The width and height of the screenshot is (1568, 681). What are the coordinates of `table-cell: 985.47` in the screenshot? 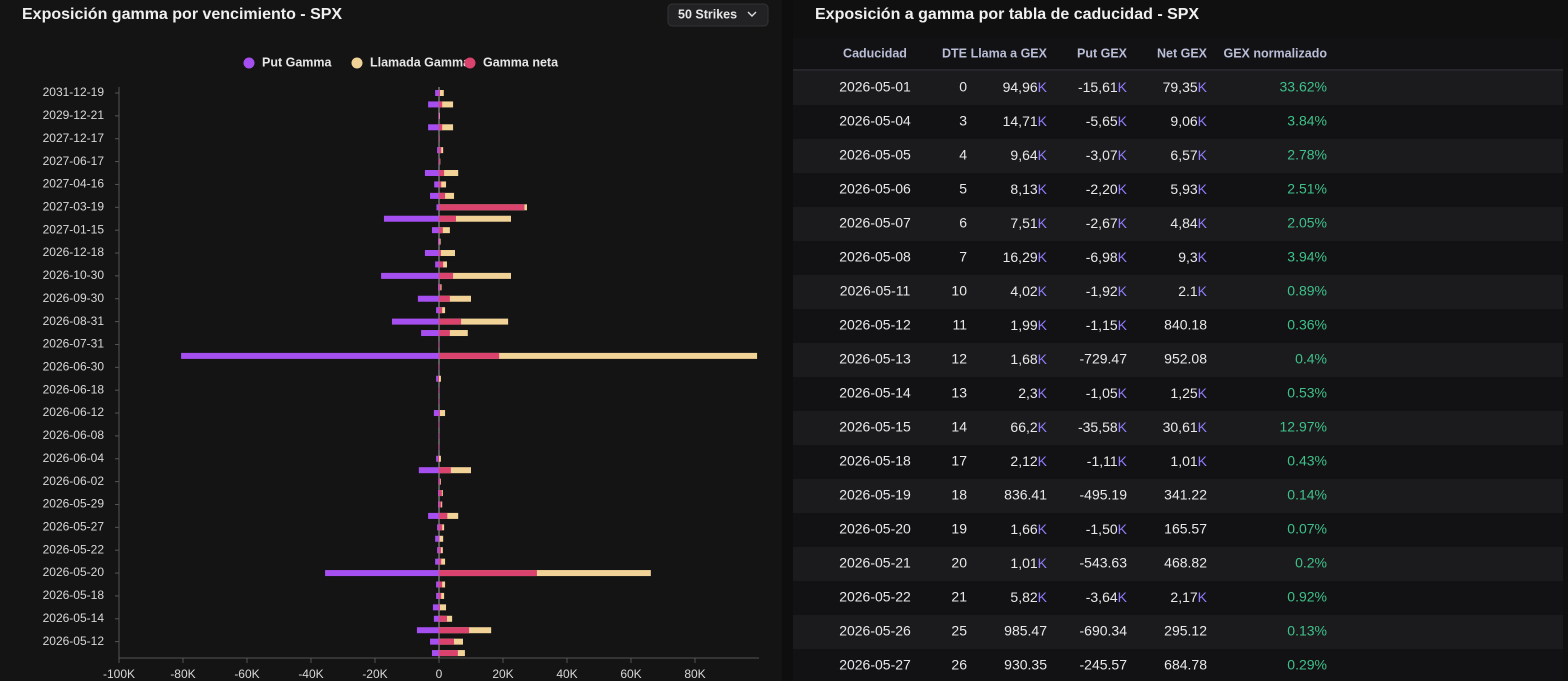 It's located at (1025, 631).